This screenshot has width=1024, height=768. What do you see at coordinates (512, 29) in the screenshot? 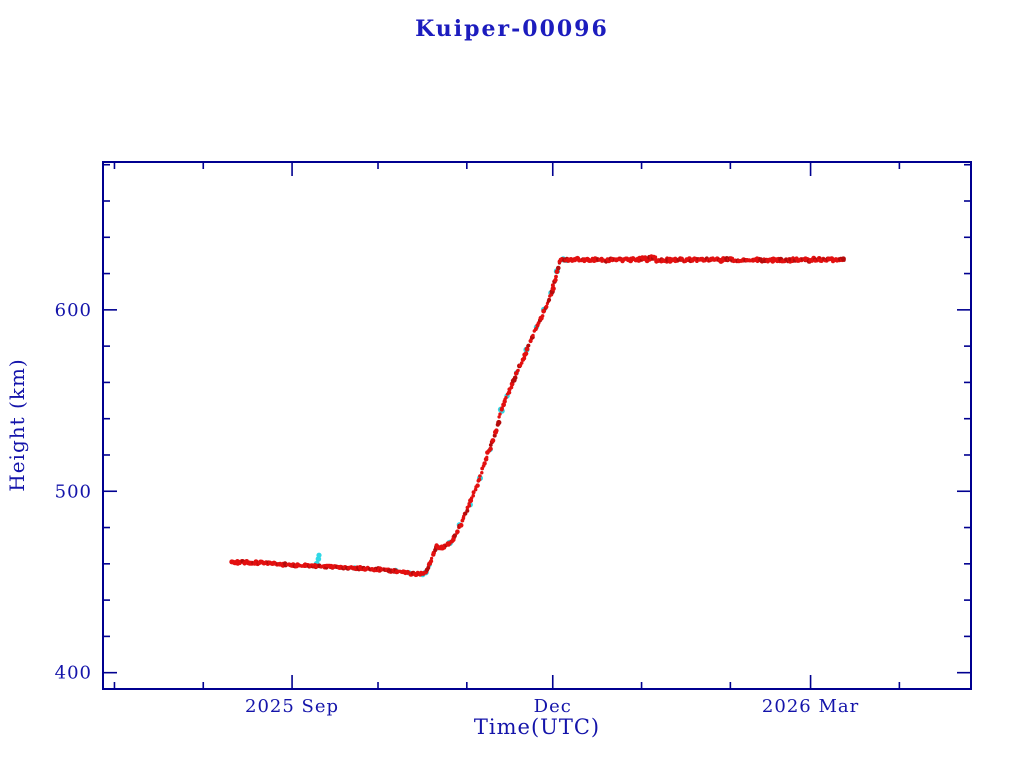
I see `chart-title: Kuiper-00096` at bounding box center [512, 29].